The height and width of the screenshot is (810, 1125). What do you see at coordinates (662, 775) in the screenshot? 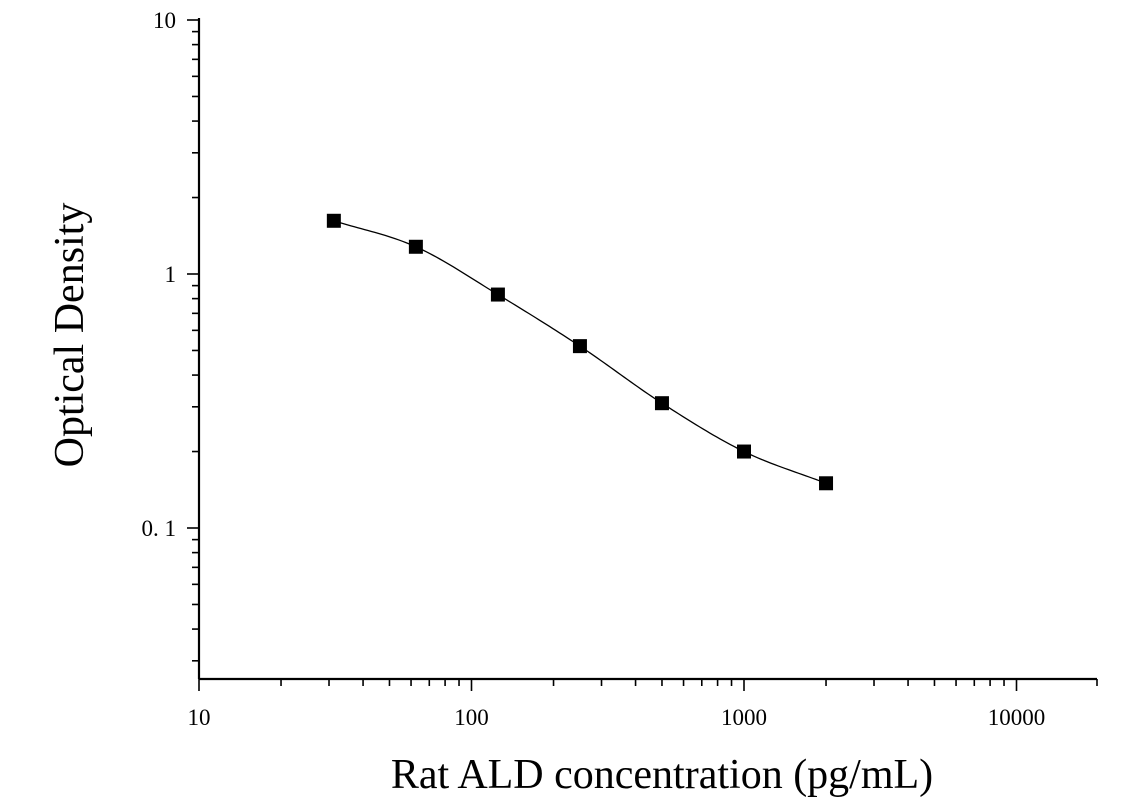
I see `x-axis-title: Rat ALD concentration (pg/mL)` at bounding box center [662, 775].